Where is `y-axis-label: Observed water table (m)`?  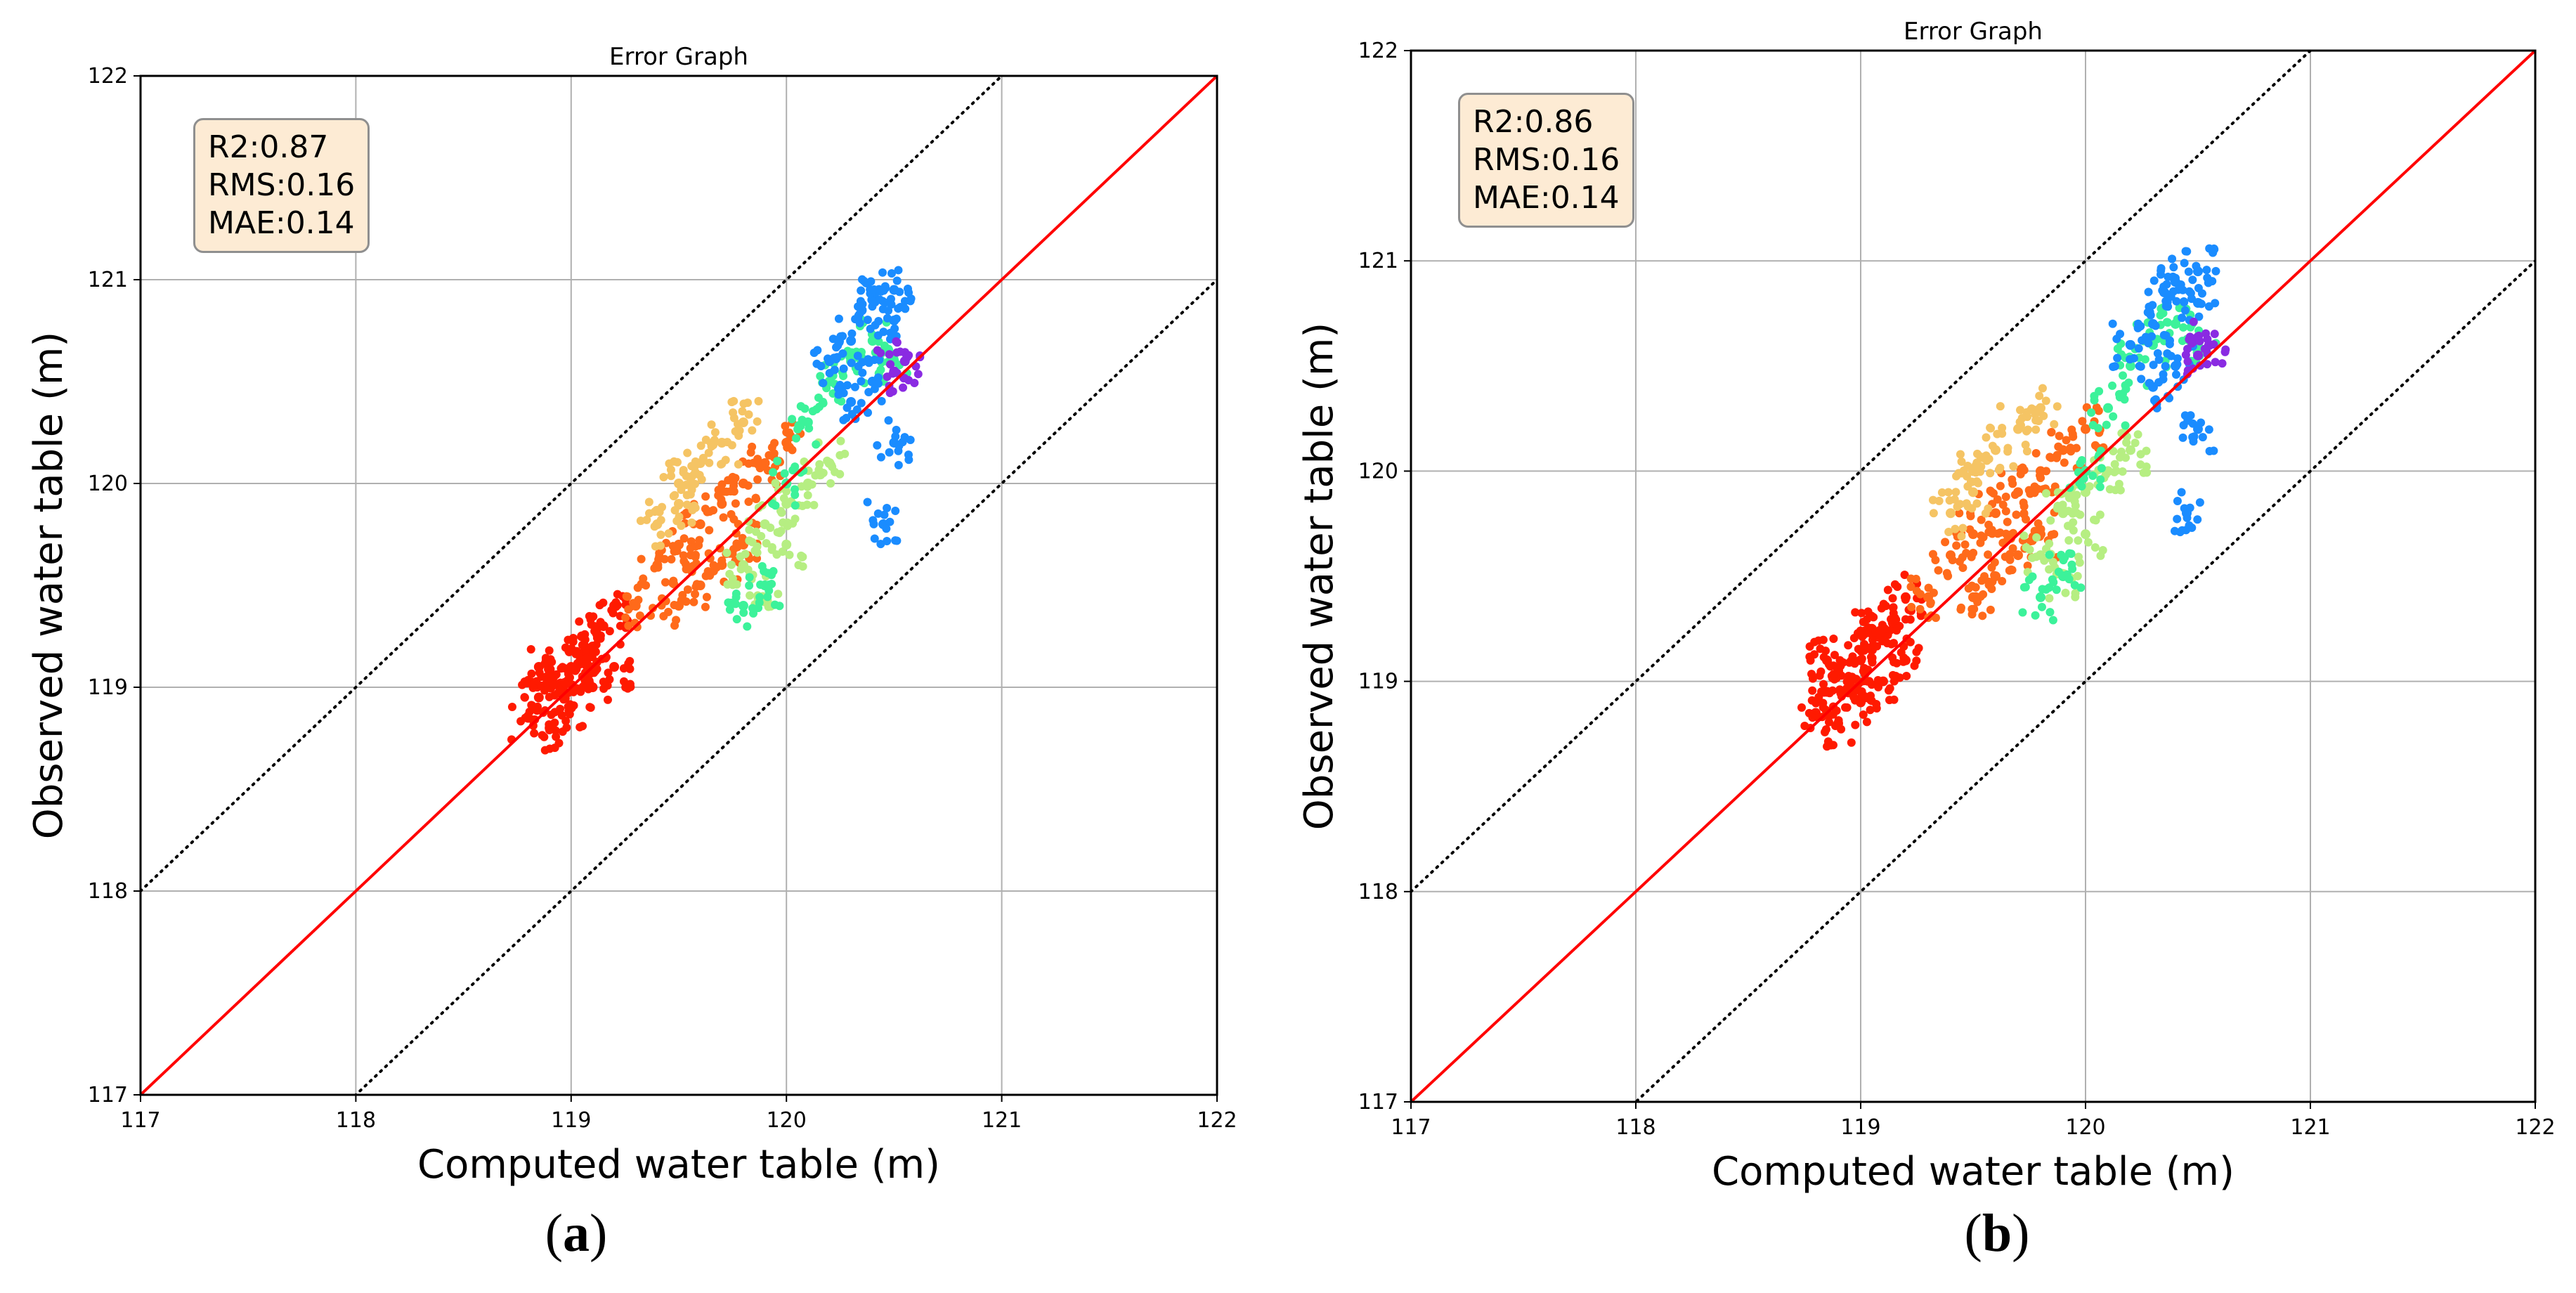 y-axis-label: Observed water table (m) is located at coordinates (1319, 576).